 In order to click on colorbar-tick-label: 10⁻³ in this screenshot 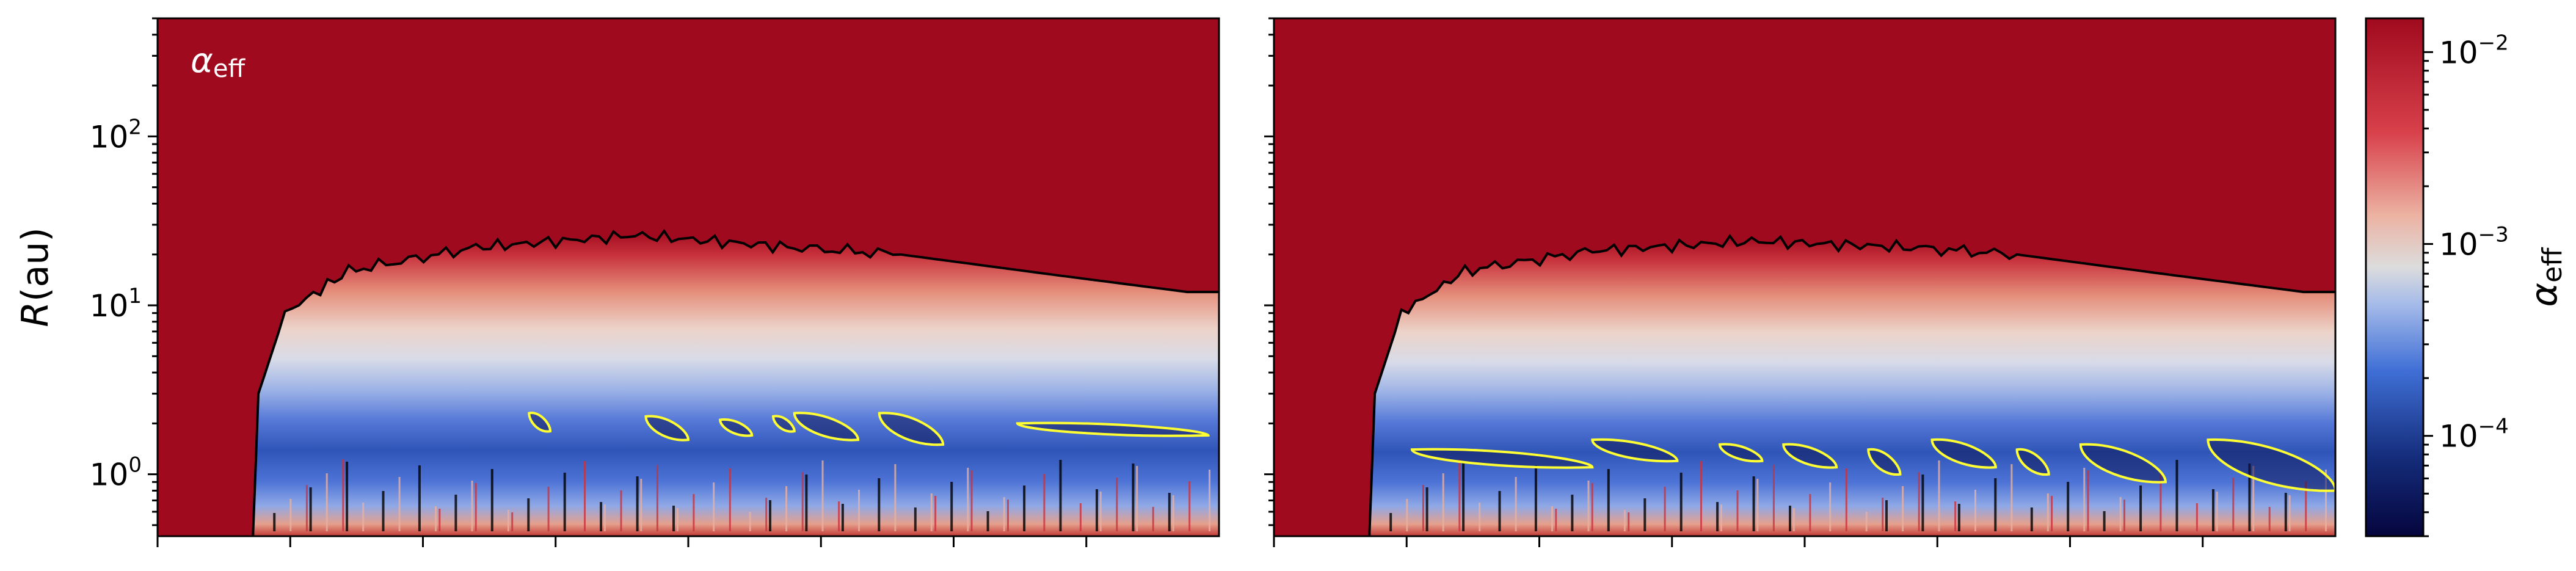, I will do `click(2474, 243)`.